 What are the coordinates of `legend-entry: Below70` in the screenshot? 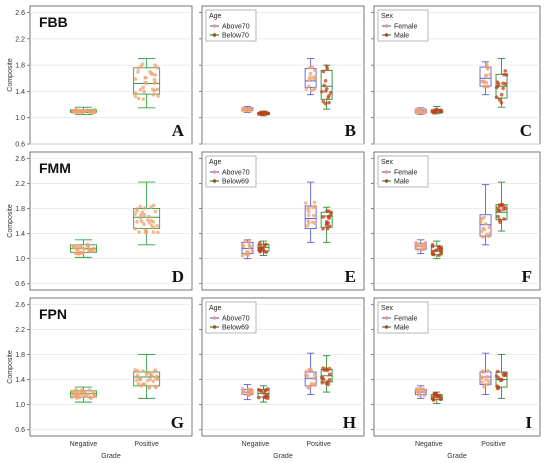 It's located at (235, 36).